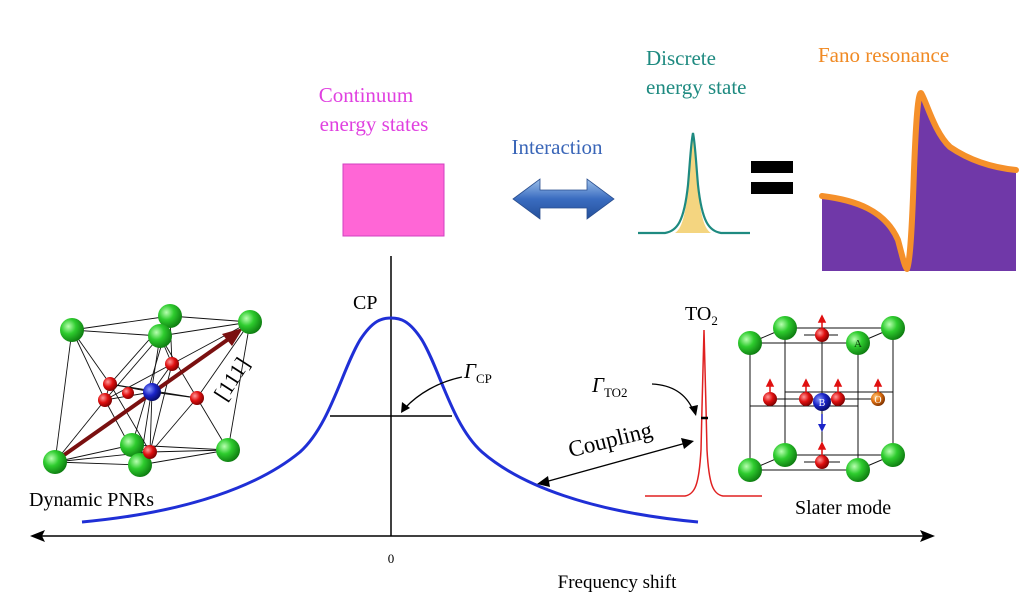  I want to click on gamma-cp-subscript: CP, so click(484, 378).